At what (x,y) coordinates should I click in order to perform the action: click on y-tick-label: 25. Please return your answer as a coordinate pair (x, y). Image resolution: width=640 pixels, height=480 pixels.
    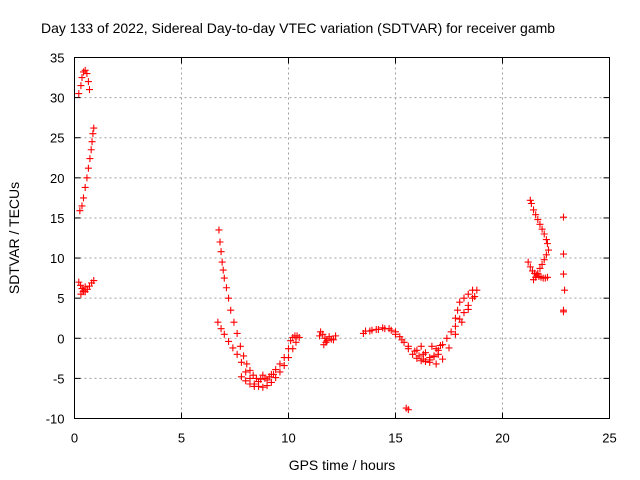
    Looking at the image, I should click on (57, 138).